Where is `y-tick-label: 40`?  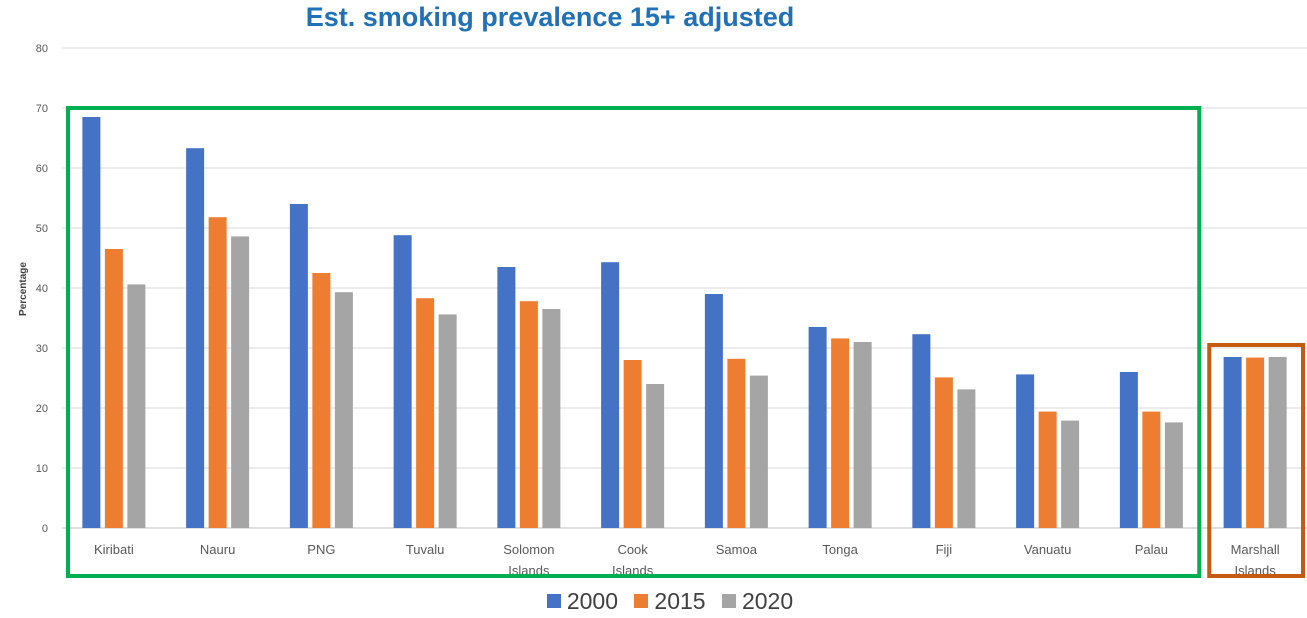
y-tick-label: 40 is located at coordinates (42, 289).